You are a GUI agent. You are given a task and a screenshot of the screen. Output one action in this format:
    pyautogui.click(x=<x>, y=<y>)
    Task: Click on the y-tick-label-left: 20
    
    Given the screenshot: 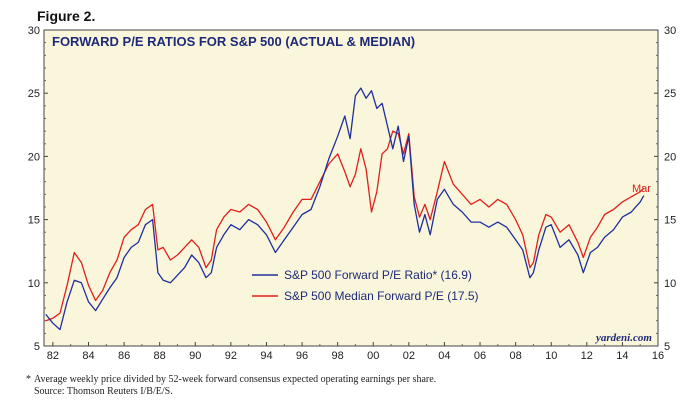 What is the action you would take?
    pyautogui.click(x=34, y=157)
    